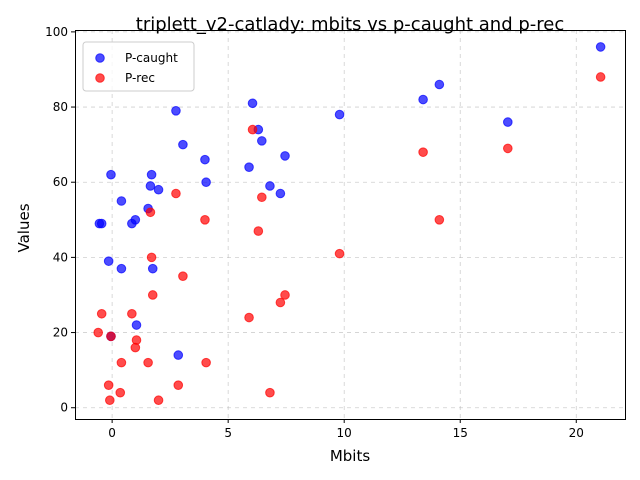 Image resolution: width=640 pixels, height=480 pixels. What do you see at coordinates (24, 227) in the screenshot?
I see `y-axis-label: Values` at bounding box center [24, 227].